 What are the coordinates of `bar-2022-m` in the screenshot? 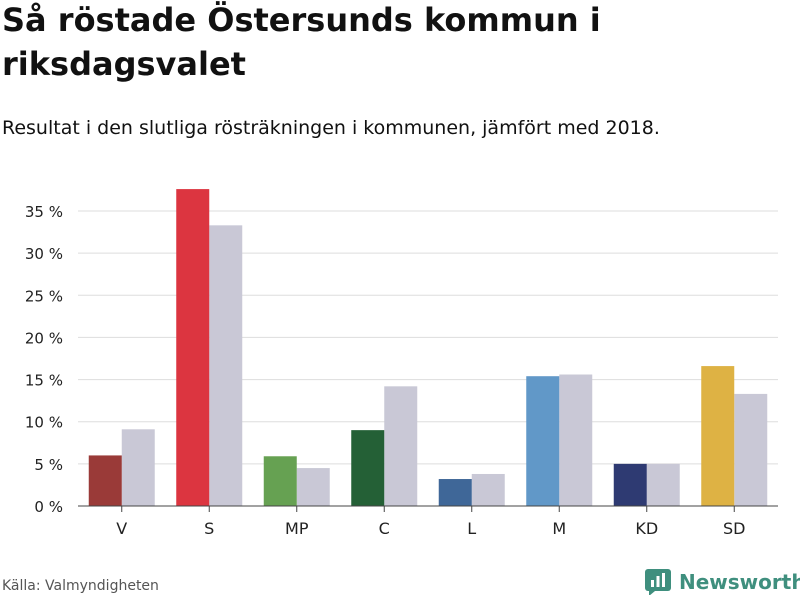 It's located at (543, 441).